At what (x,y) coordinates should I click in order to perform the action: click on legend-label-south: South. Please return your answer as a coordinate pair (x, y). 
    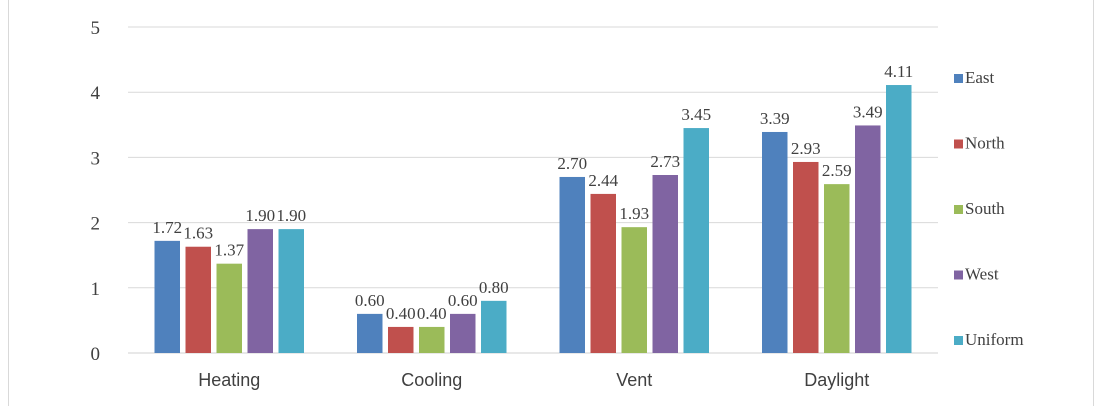
    Looking at the image, I should click on (985, 208).